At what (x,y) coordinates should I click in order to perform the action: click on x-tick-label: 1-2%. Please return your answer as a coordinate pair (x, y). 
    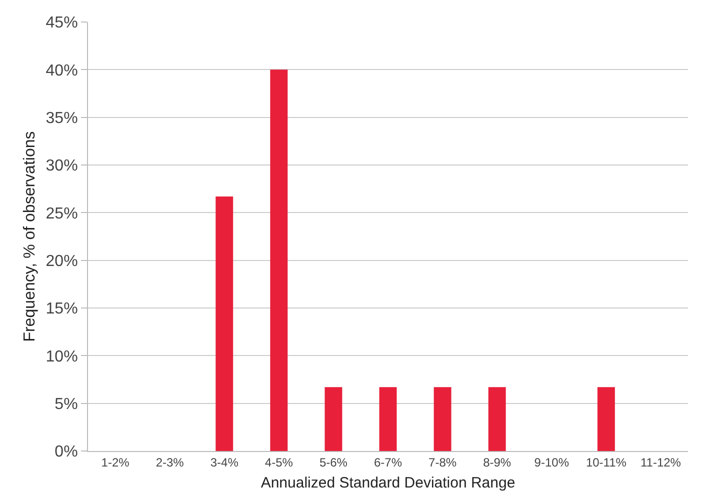
    Looking at the image, I should click on (115, 462).